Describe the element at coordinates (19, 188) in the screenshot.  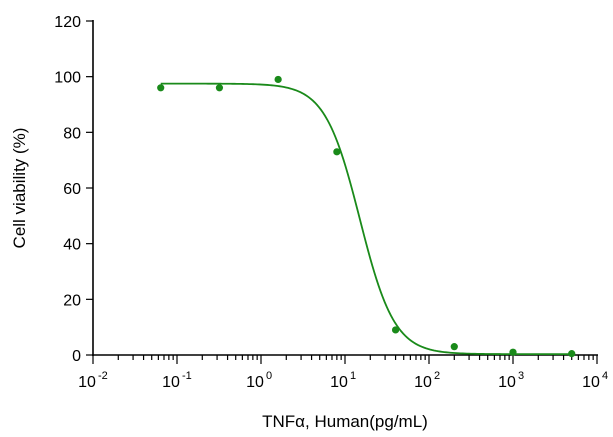
I see `y-axis-title: Cell viability (%)` at that location.